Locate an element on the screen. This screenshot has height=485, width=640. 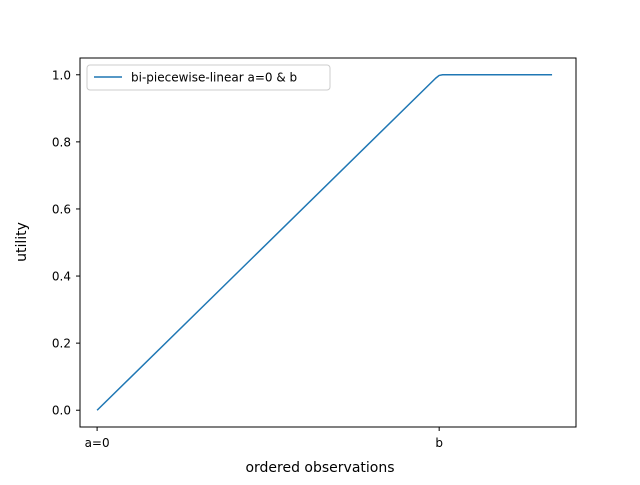
x-axis-ticks: a=0 b is located at coordinates (264, 438).